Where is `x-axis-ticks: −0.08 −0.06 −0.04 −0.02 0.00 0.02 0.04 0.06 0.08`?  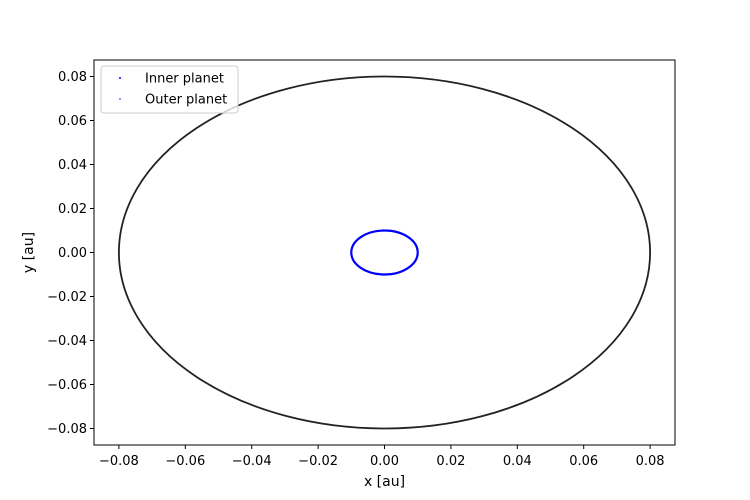
x-axis-ticks: −0.08 −0.06 −0.04 −0.02 0.00 0.02 0.04 0.06 0.08 is located at coordinates (382, 457).